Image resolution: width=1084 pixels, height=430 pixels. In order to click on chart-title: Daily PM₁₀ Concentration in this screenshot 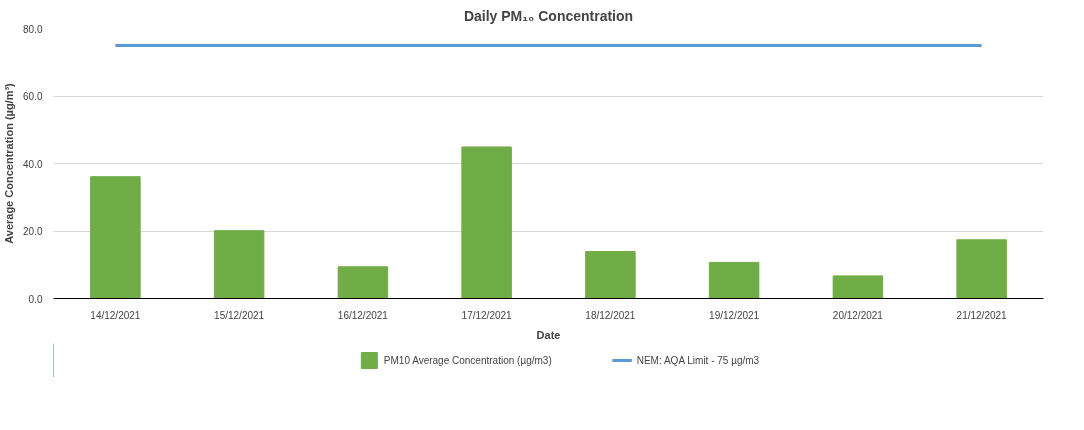, I will do `click(548, 15)`.